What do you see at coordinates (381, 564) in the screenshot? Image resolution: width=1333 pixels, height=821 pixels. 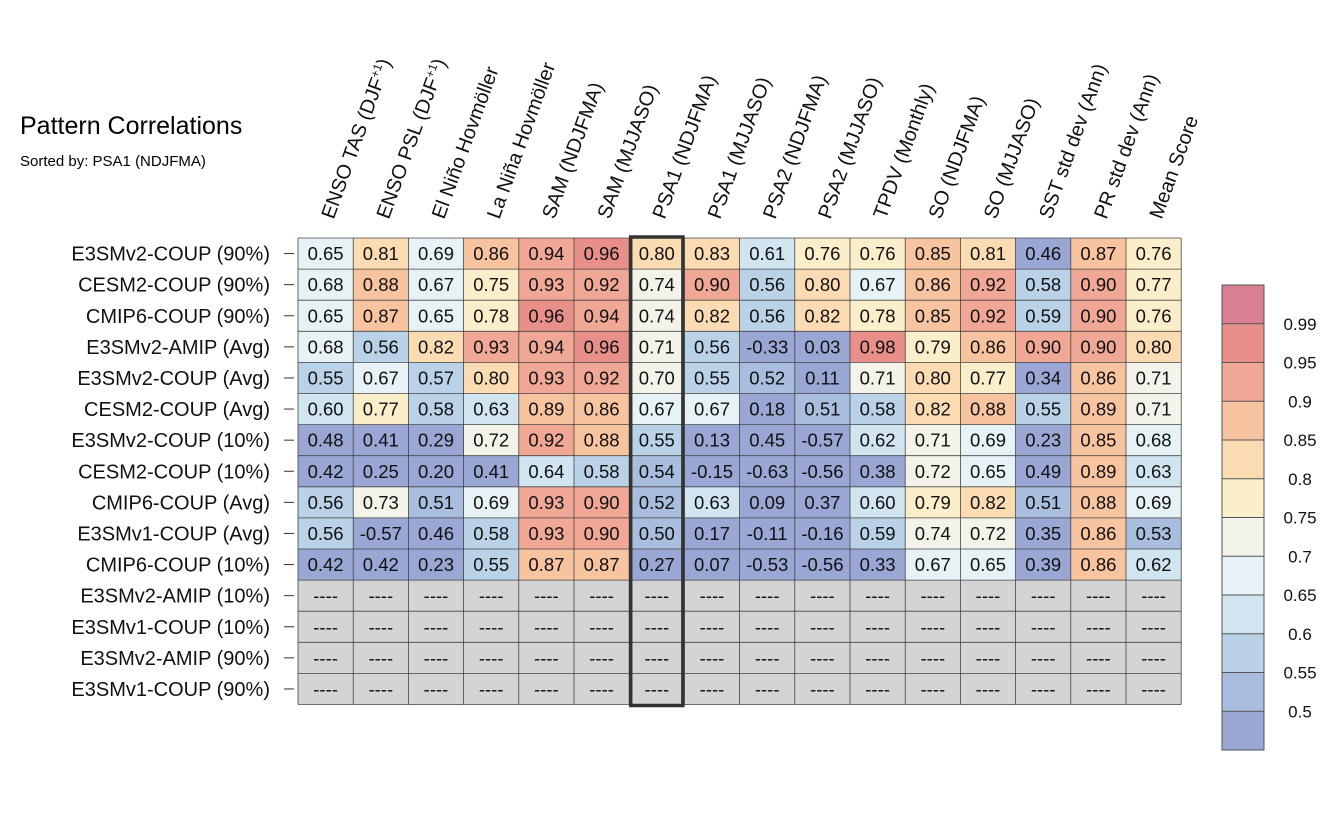 I see `cell-value: 0.42` at bounding box center [381, 564].